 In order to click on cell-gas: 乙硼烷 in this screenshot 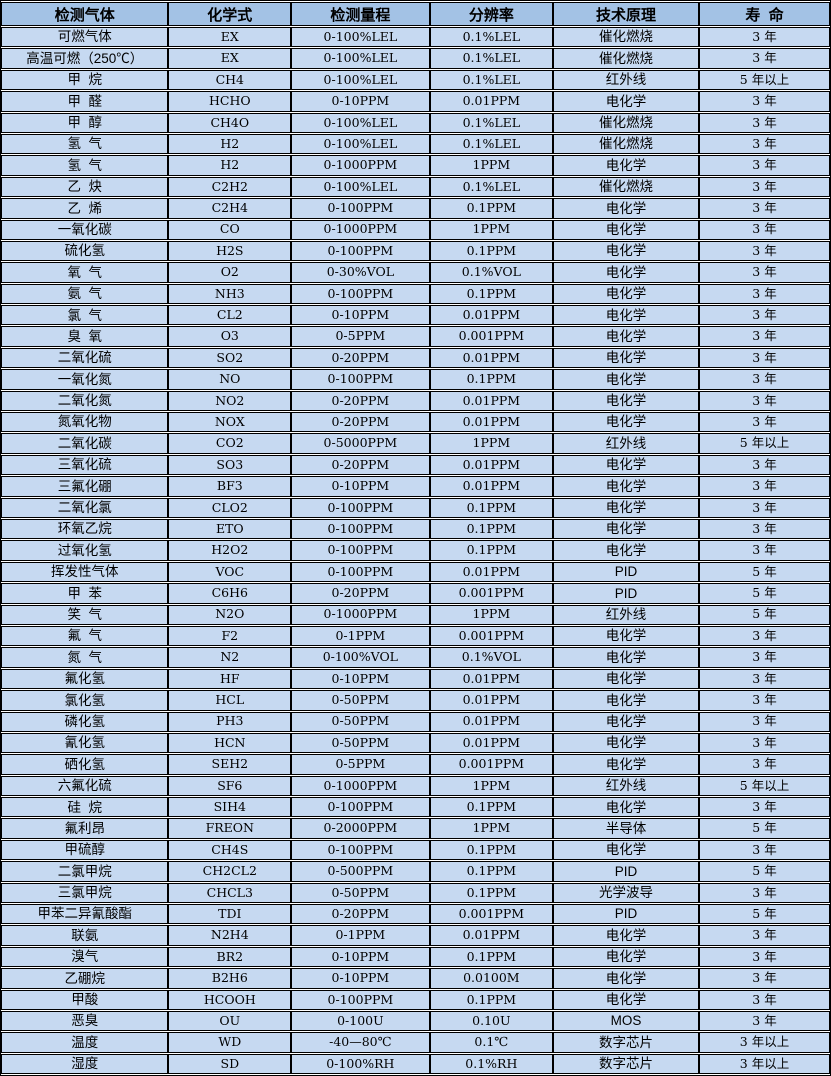, I will do `click(85, 978)`.